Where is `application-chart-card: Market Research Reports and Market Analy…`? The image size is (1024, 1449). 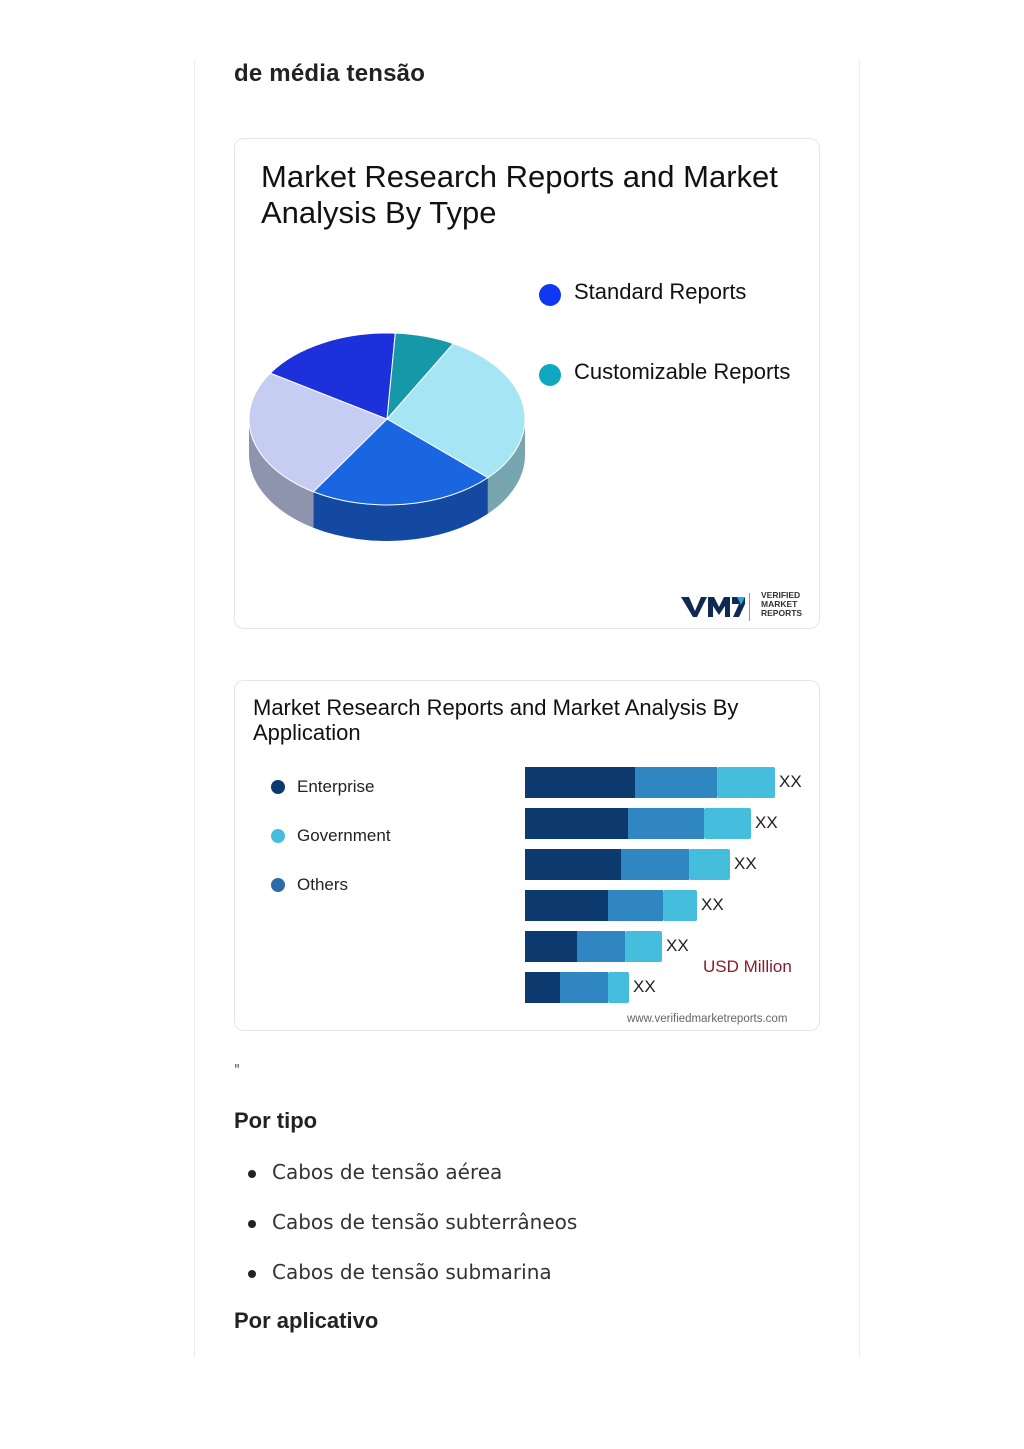
application-chart-card: Market Research Reports and Market Analy… is located at coordinates (527, 855).